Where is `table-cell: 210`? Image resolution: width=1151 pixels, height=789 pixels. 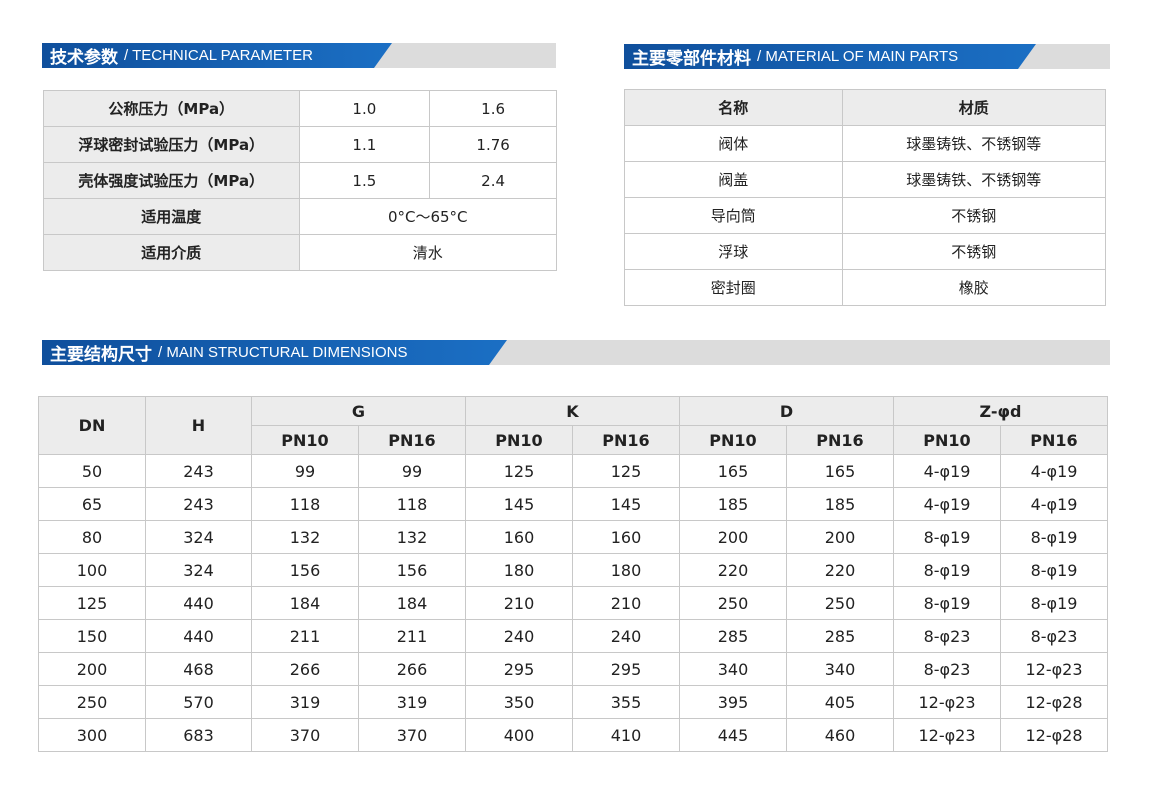 table-cell: 210 is located at coordinates (626, 603).